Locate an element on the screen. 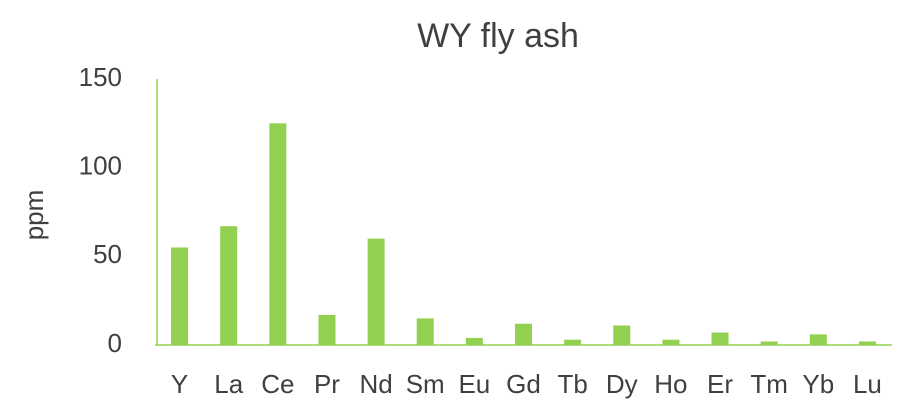 The height and width of the screenshot is (406, 897). x-tick-label: Gd is located at coordinates (523, 384).